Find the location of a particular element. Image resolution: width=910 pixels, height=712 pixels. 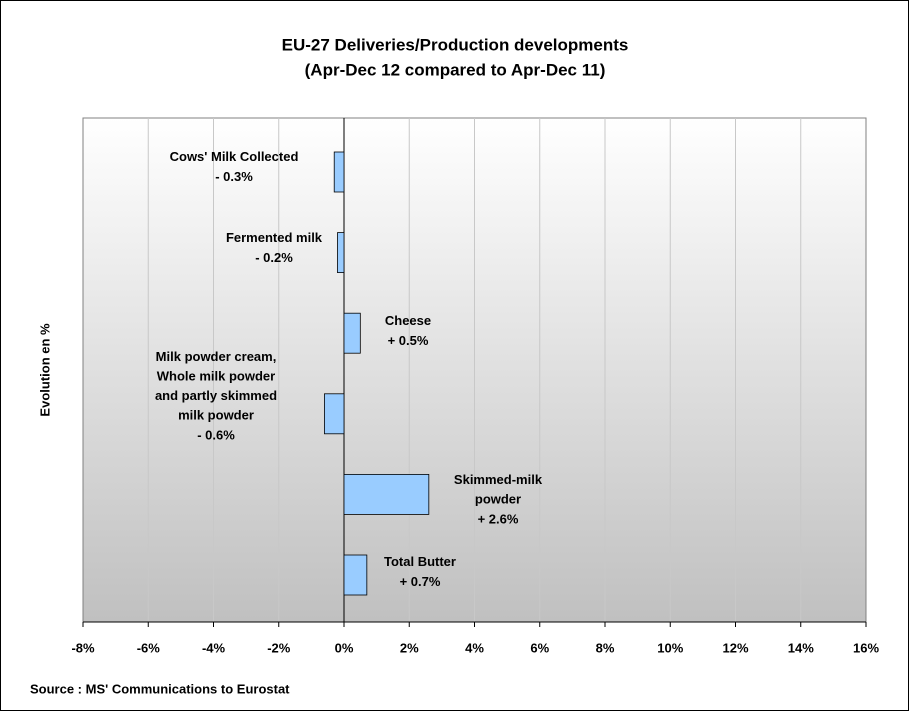

x-tick-label: 4% is located at coordinates (474, 647).